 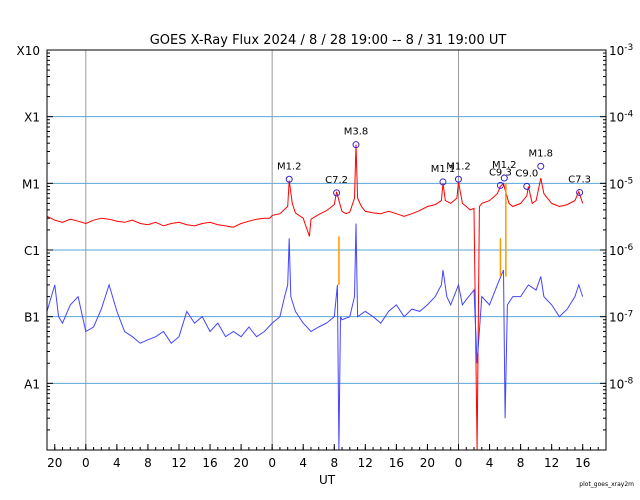 I want to click on flare-label: C9.0, so click(x=526, y=173).